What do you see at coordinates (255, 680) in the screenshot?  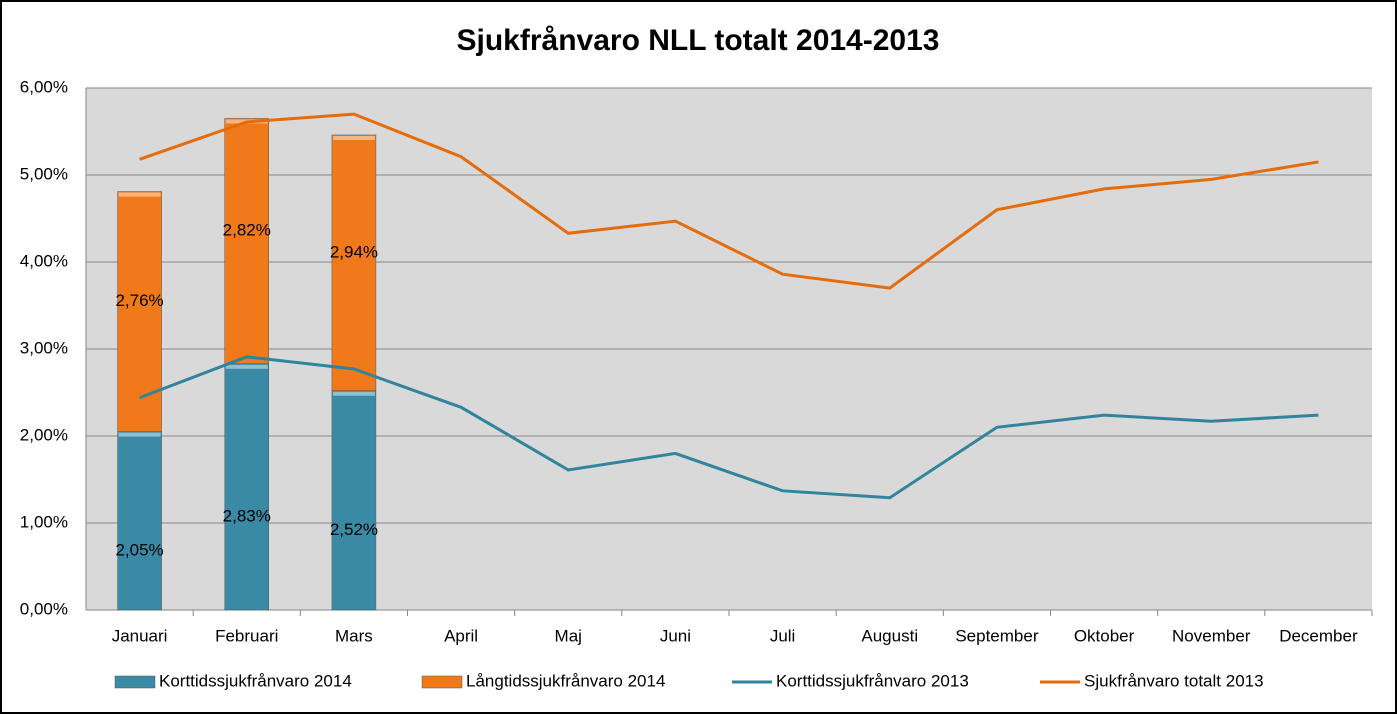 I see `legend-label: Korttidssjukfrånvaro 2014` at bounding box center [255, 680].